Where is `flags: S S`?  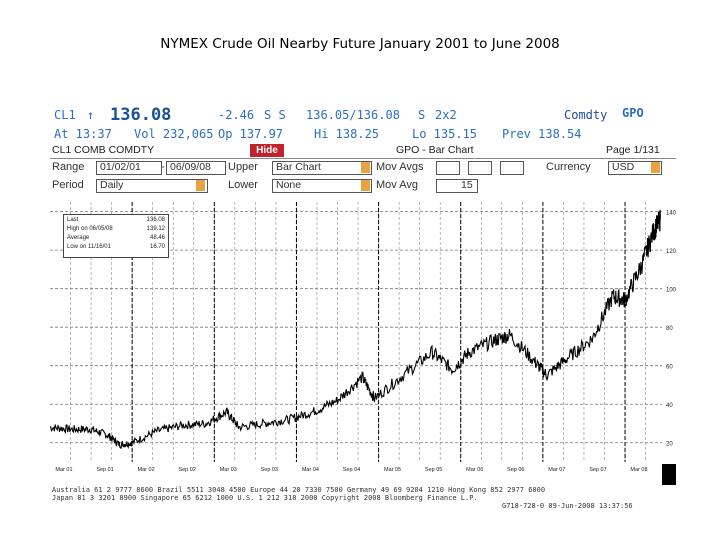 flags: S S is located at coordinates (275, 115).